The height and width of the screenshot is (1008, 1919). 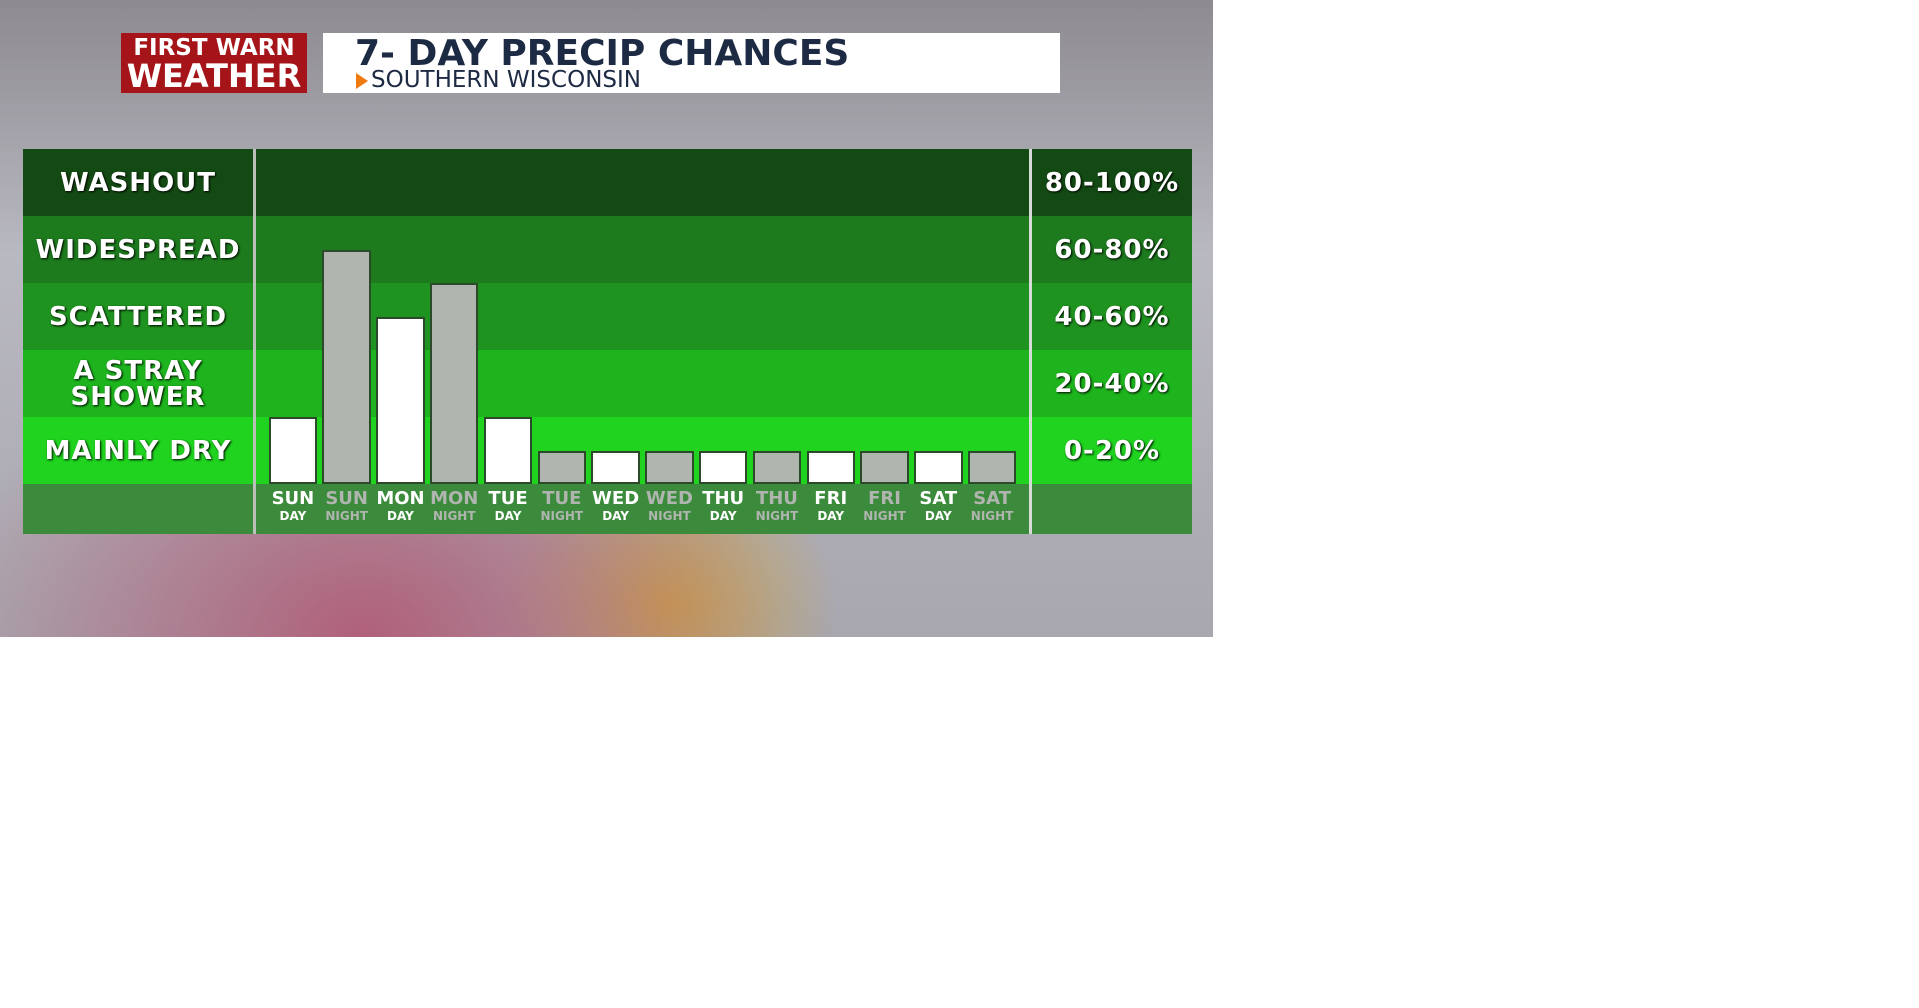 I want to click on x-tick-label: MON NIGHT, so click(x=454, y=505).